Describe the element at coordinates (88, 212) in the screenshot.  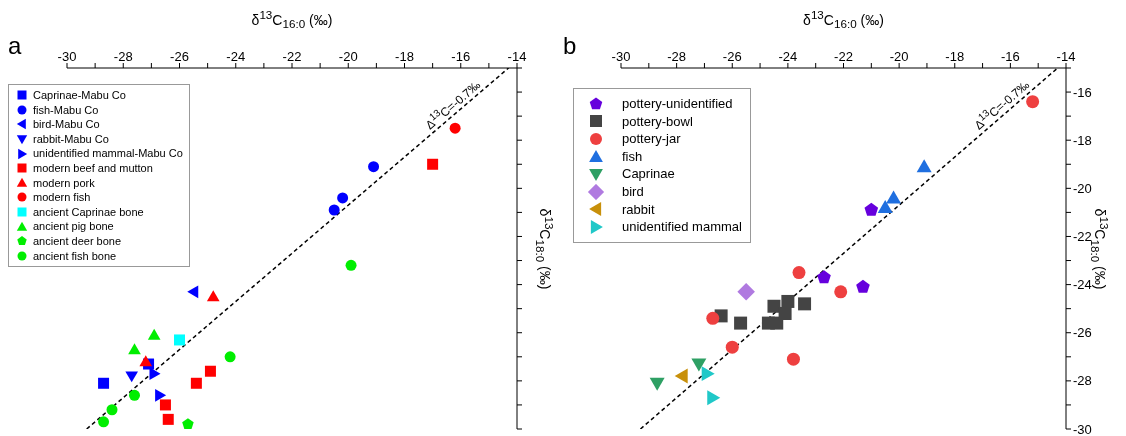
I see `legend-label: ancient Caprinae bone` at that location.